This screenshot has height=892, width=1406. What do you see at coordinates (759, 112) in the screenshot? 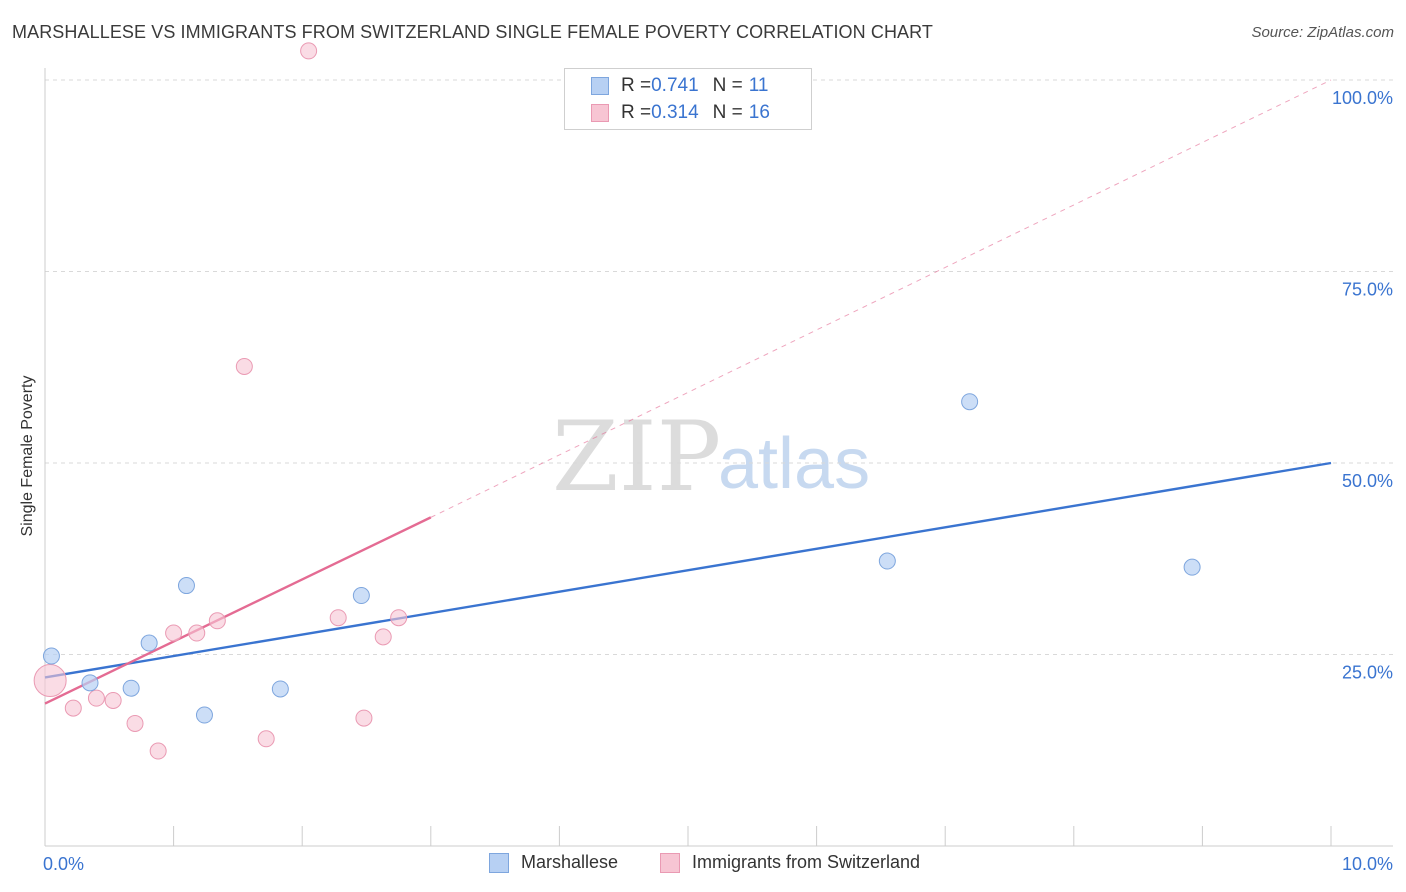
I see `n-value: 16` at bounding box center [759, 112].